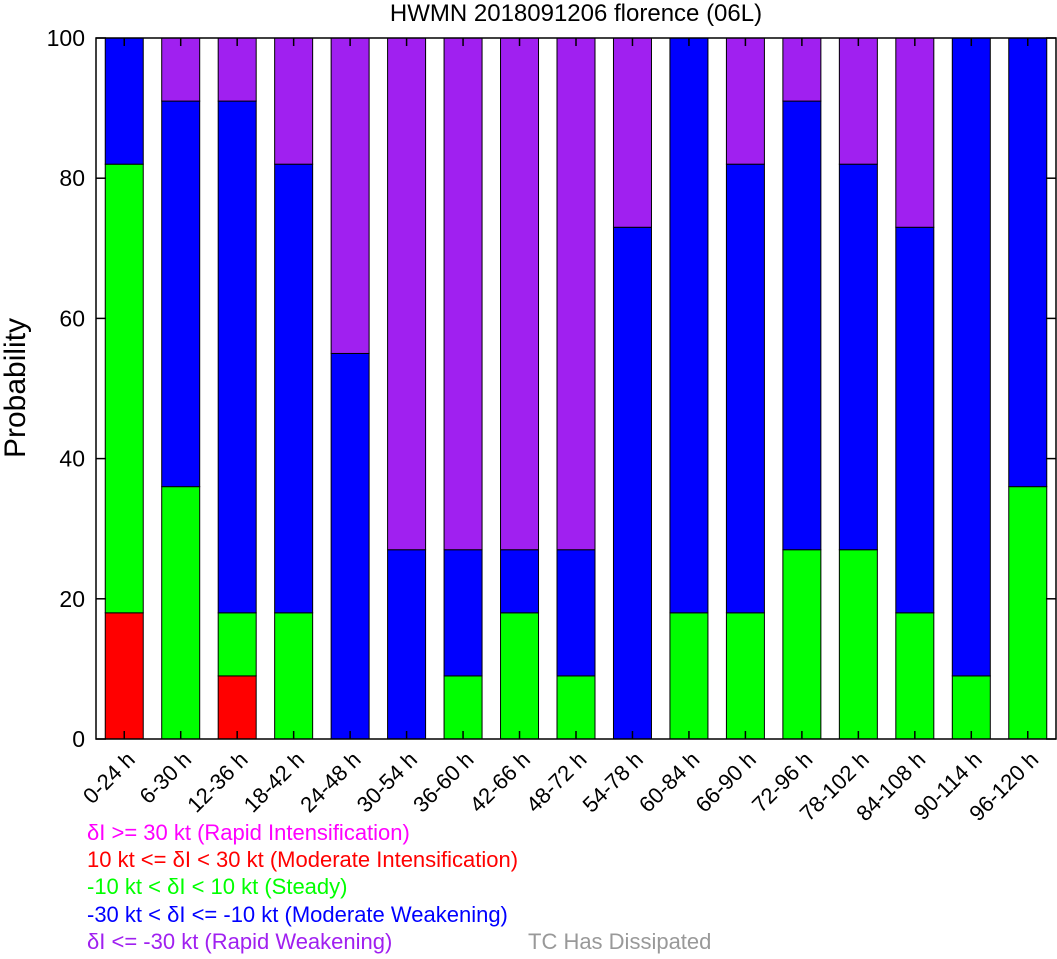  I want to click on x-tick-label: 18-42 h, so click(274, 782).